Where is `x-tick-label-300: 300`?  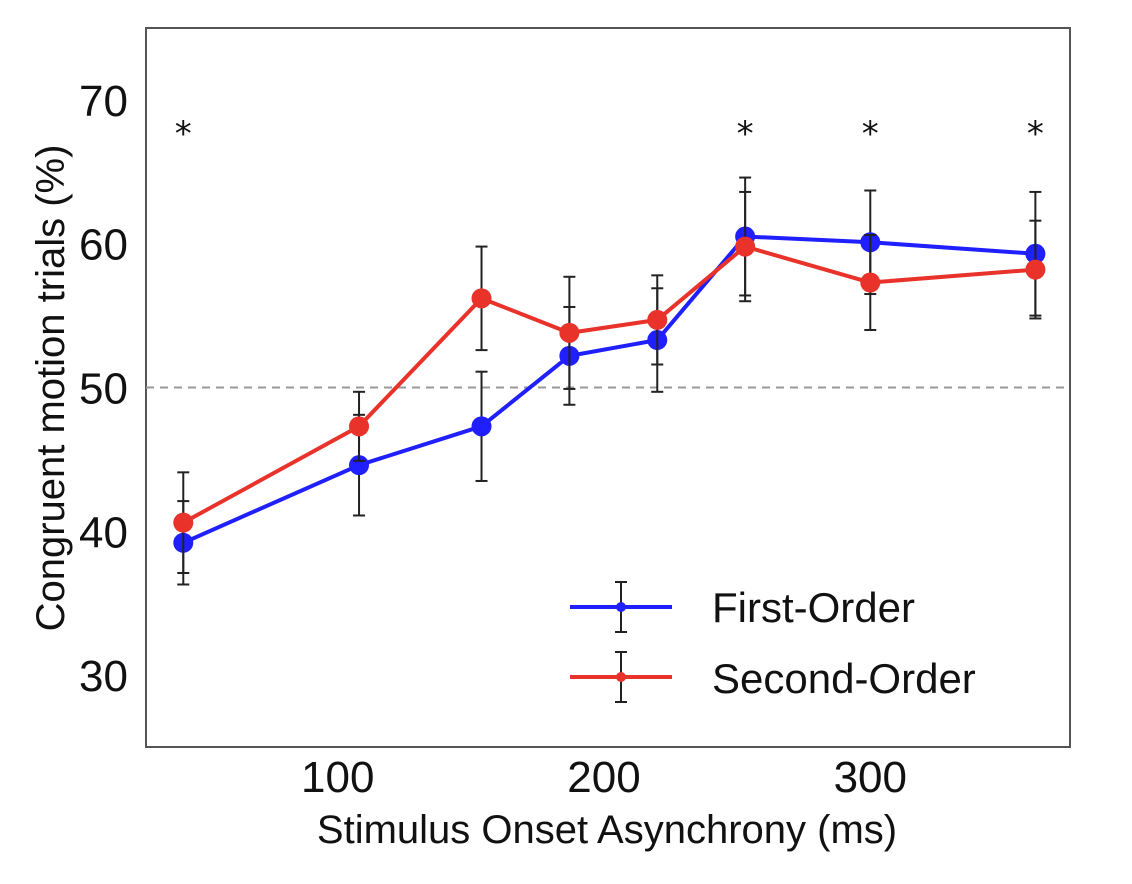
x-tick-label-300: 300 is located at coordinates (870, 777).